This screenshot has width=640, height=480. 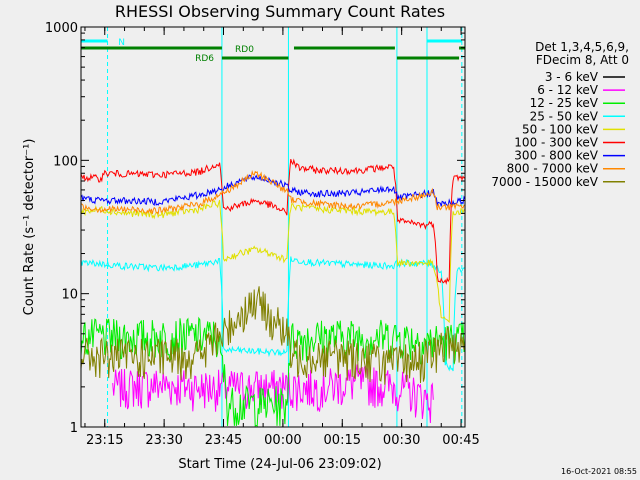 I want to click on chart-title: RHESSI Observing Summary Count Rates, so click(x=280, y=11).